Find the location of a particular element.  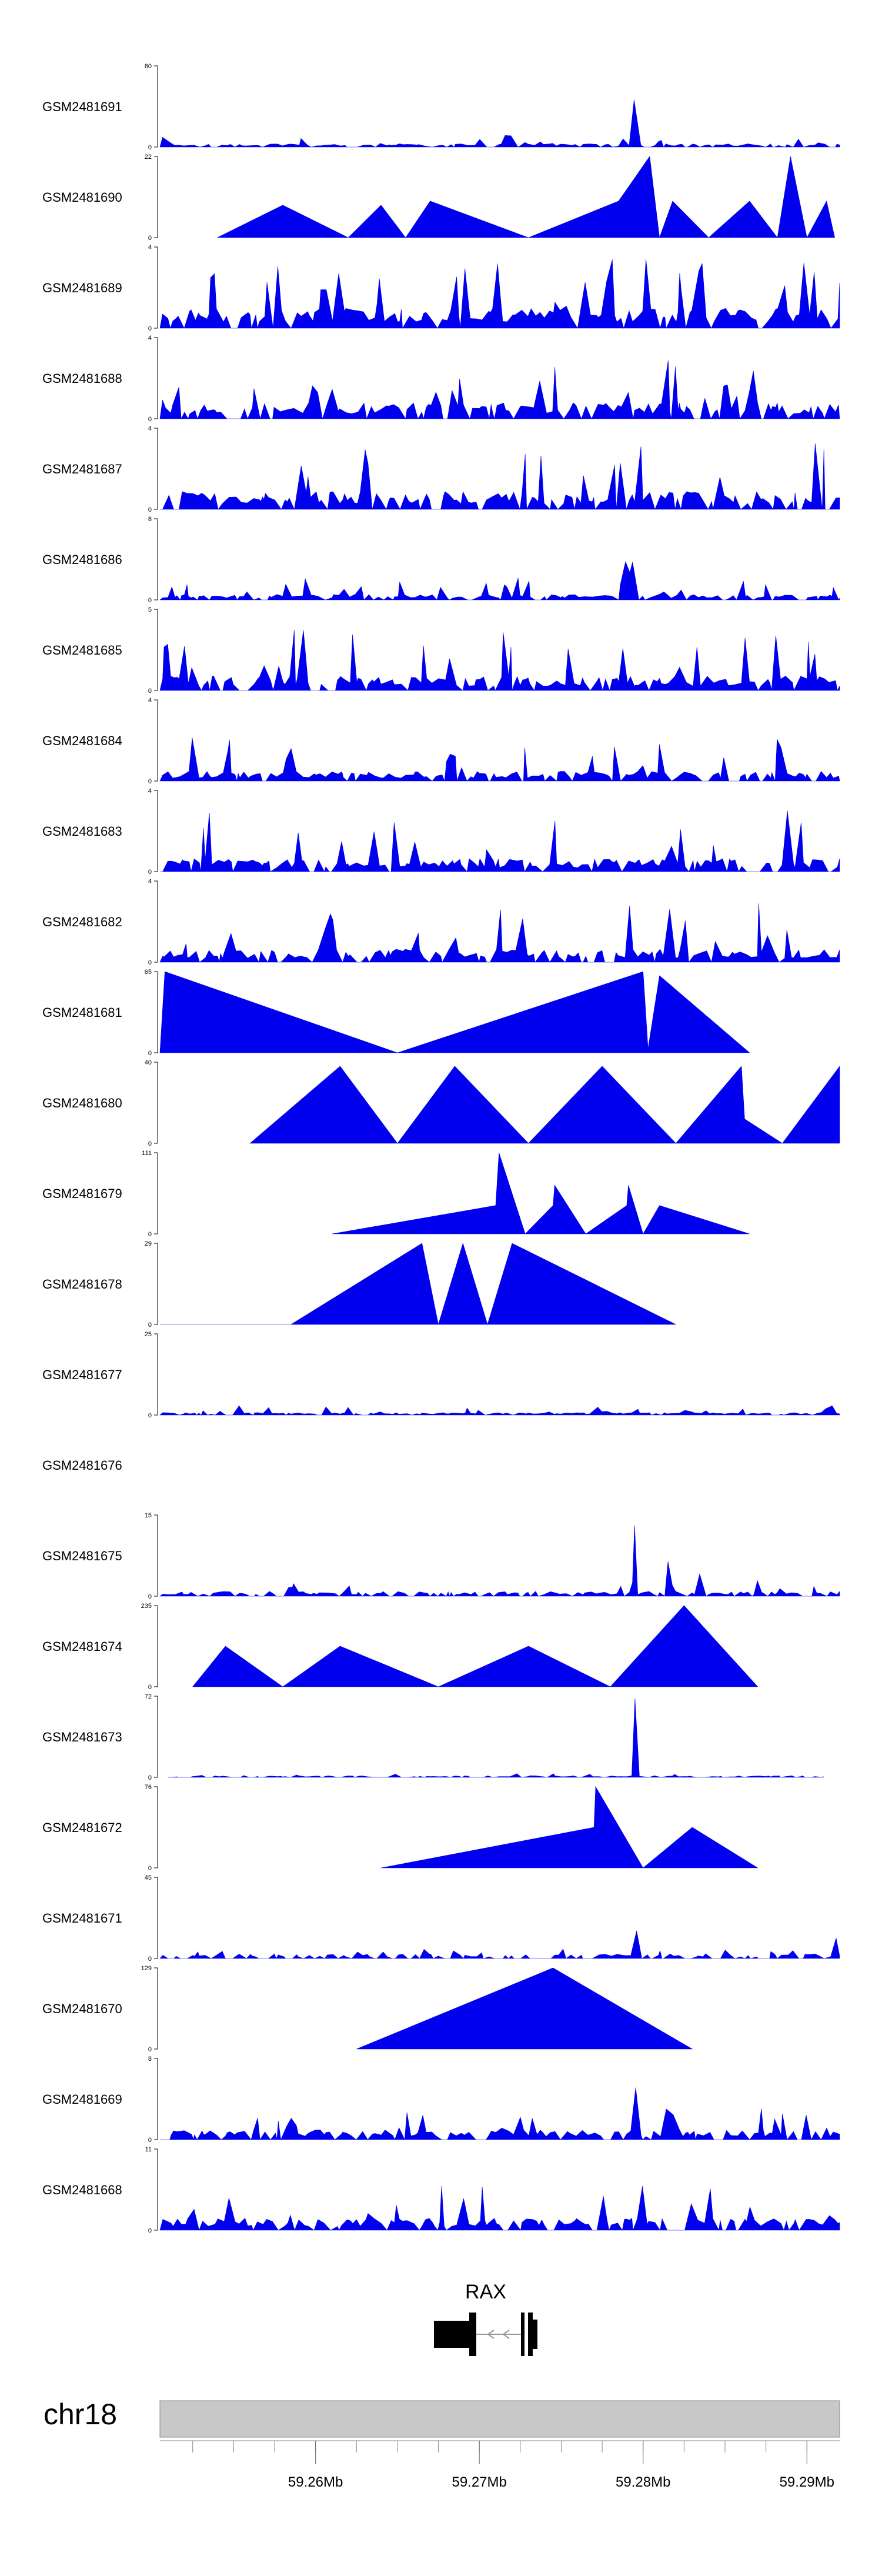

y-axis-max-label: 22 is located at coordinates (148, 157).